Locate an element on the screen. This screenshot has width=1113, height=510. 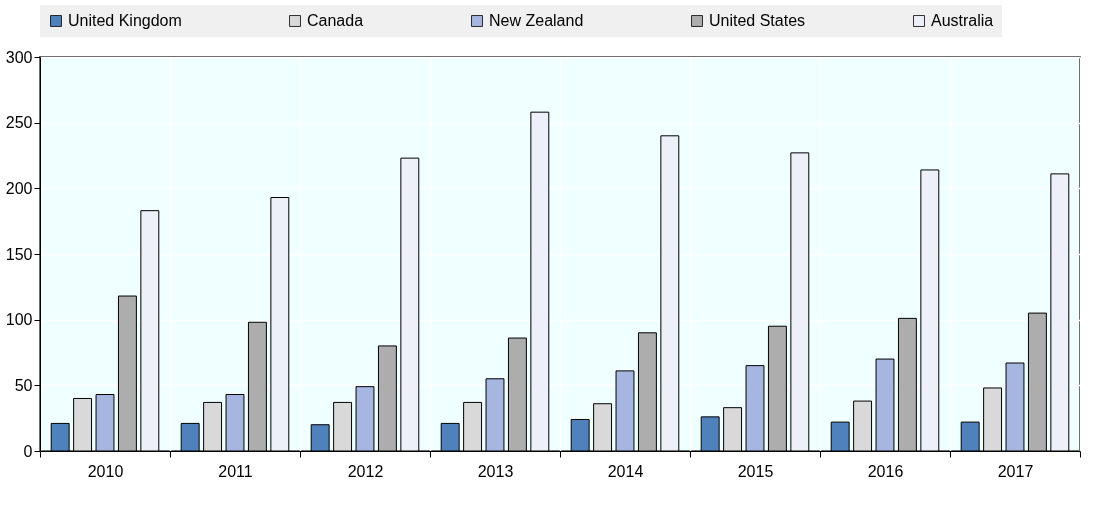
x-tick-label: 2013 is located at coordinates (495, 471).